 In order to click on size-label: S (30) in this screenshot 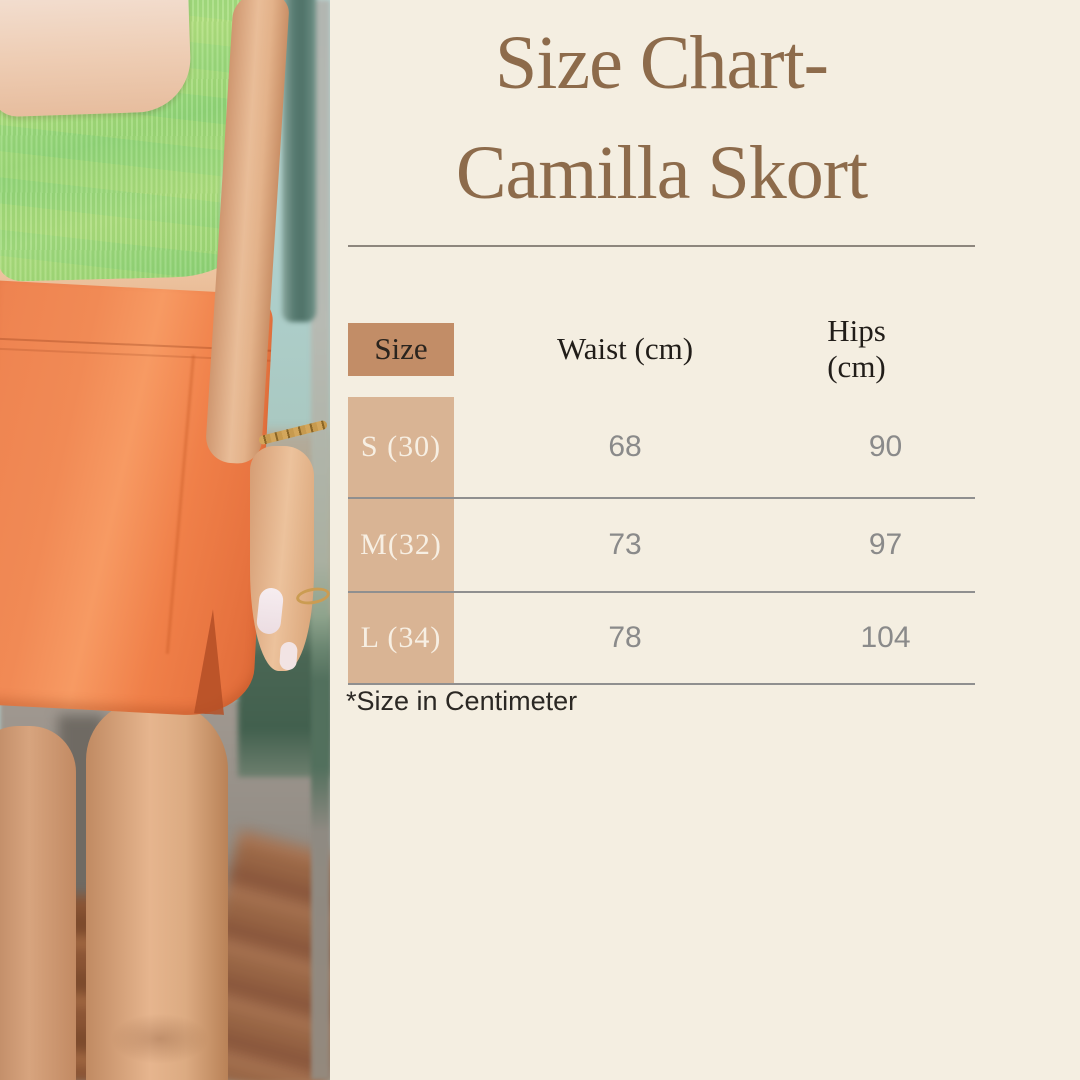, I will do `click(401, 447)`.